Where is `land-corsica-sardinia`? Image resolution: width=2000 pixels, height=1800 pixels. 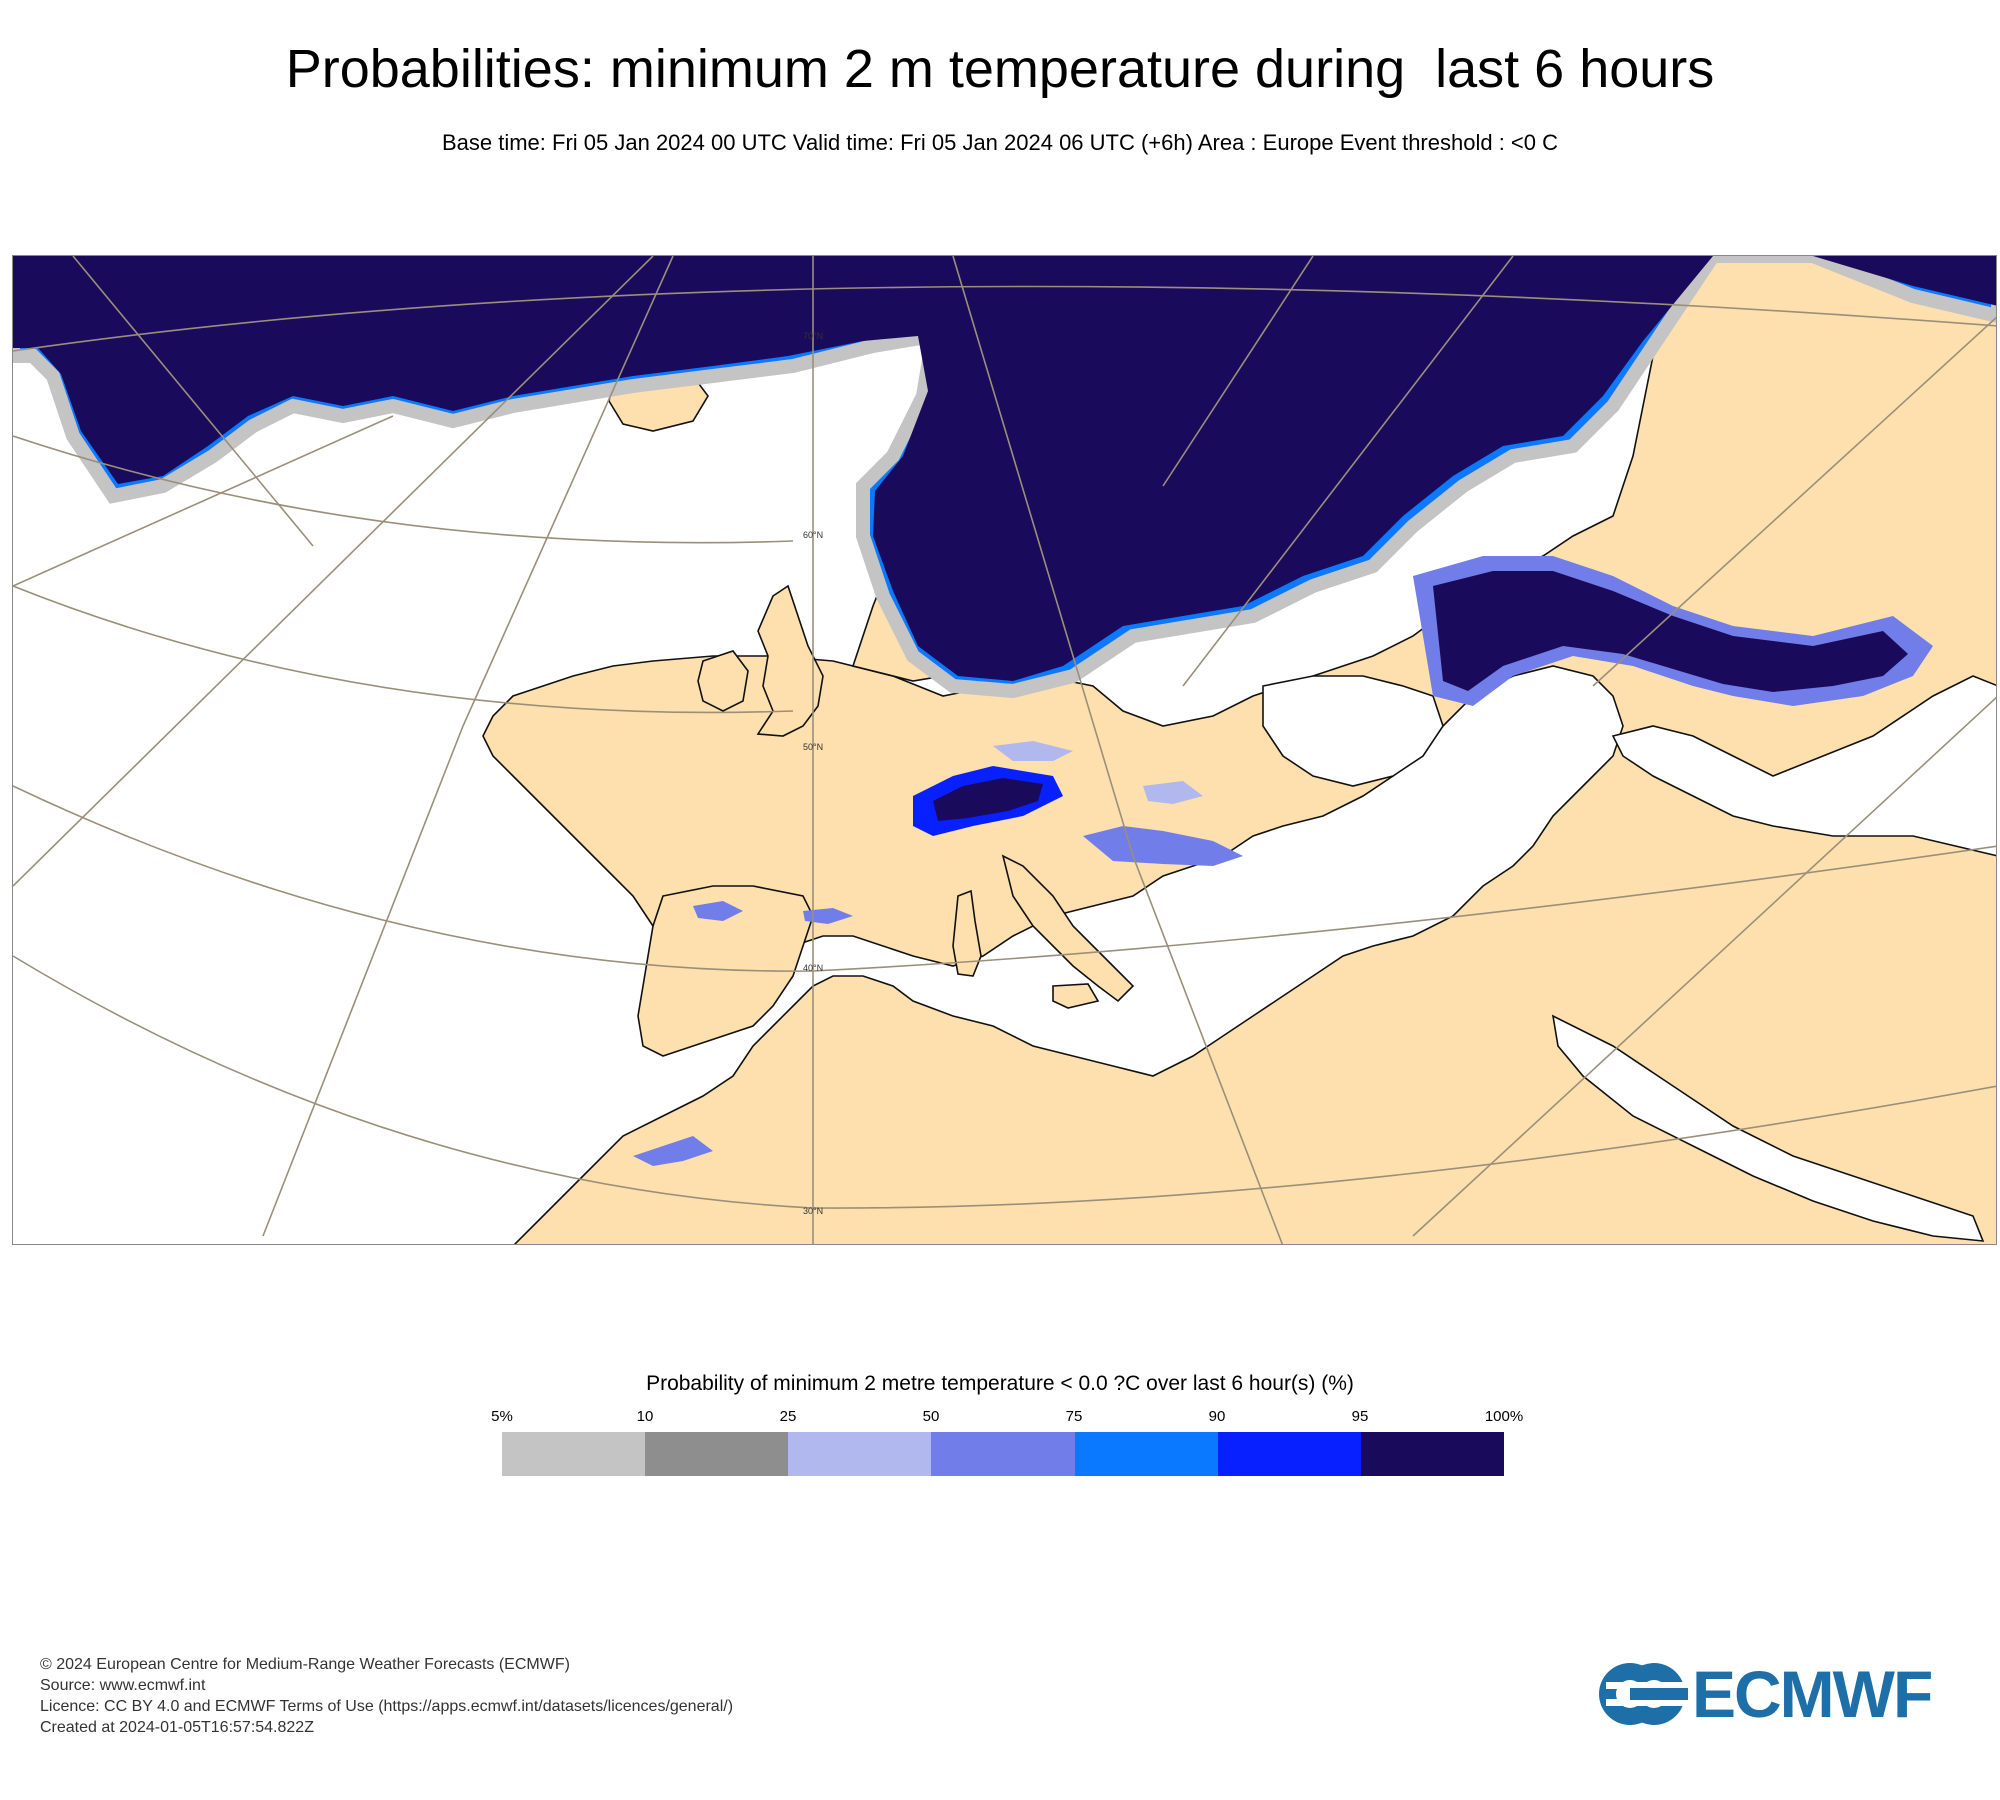
land-corsica-sardinia is located at coordinates (967, 933).